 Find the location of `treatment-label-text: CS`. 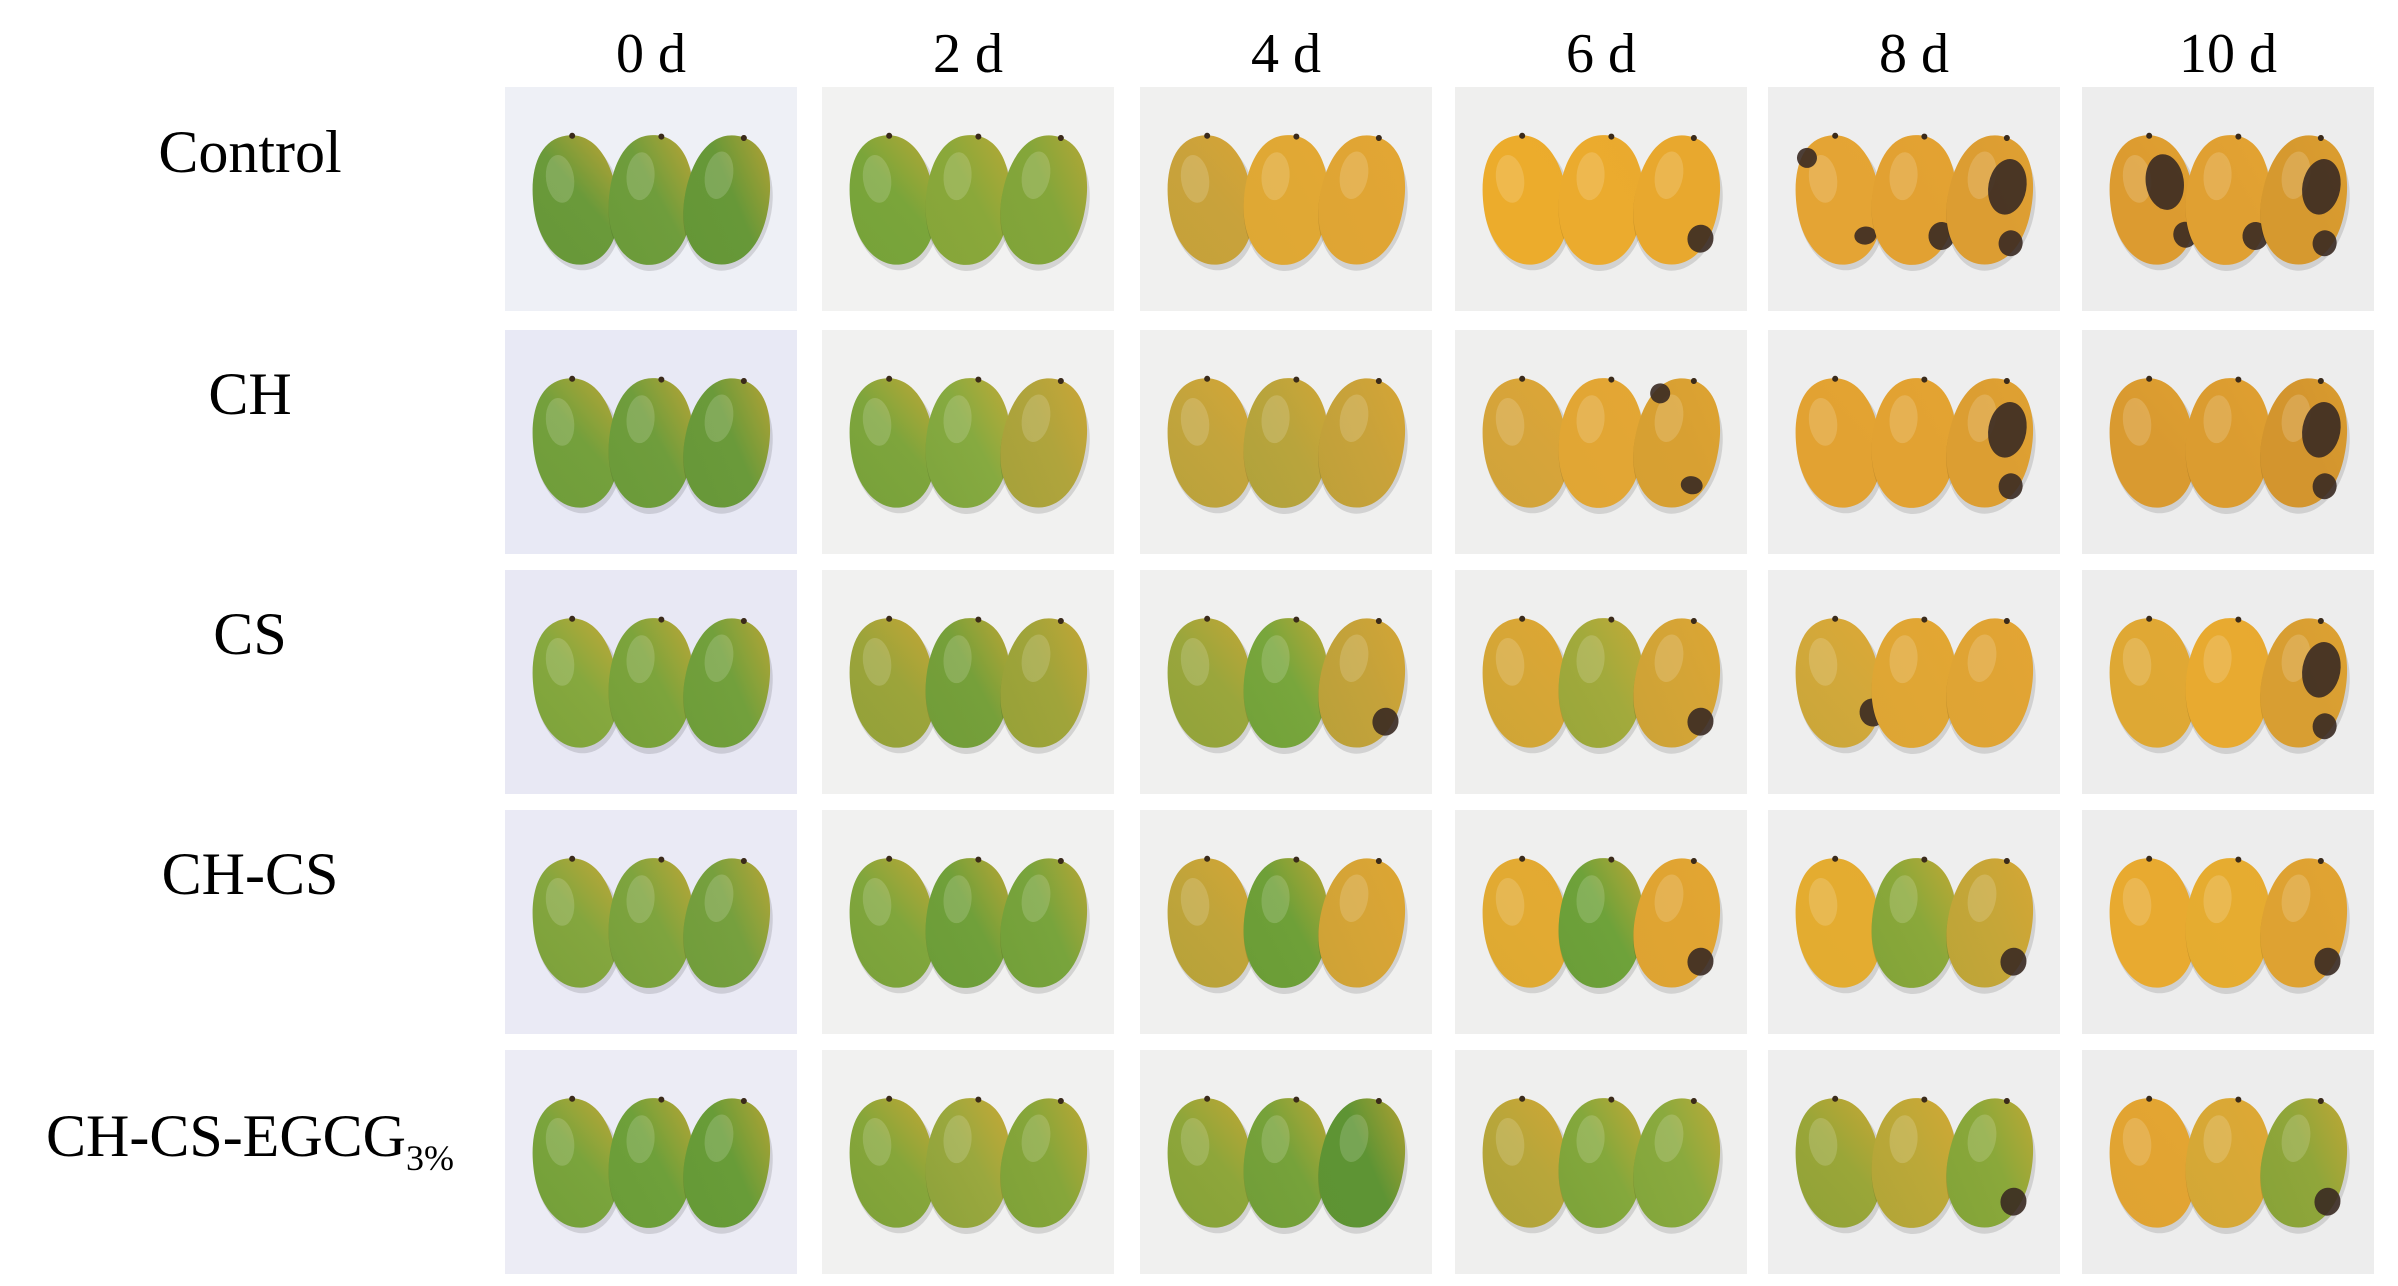

treatment-label-text: CS is located at coordinates (250, 634).